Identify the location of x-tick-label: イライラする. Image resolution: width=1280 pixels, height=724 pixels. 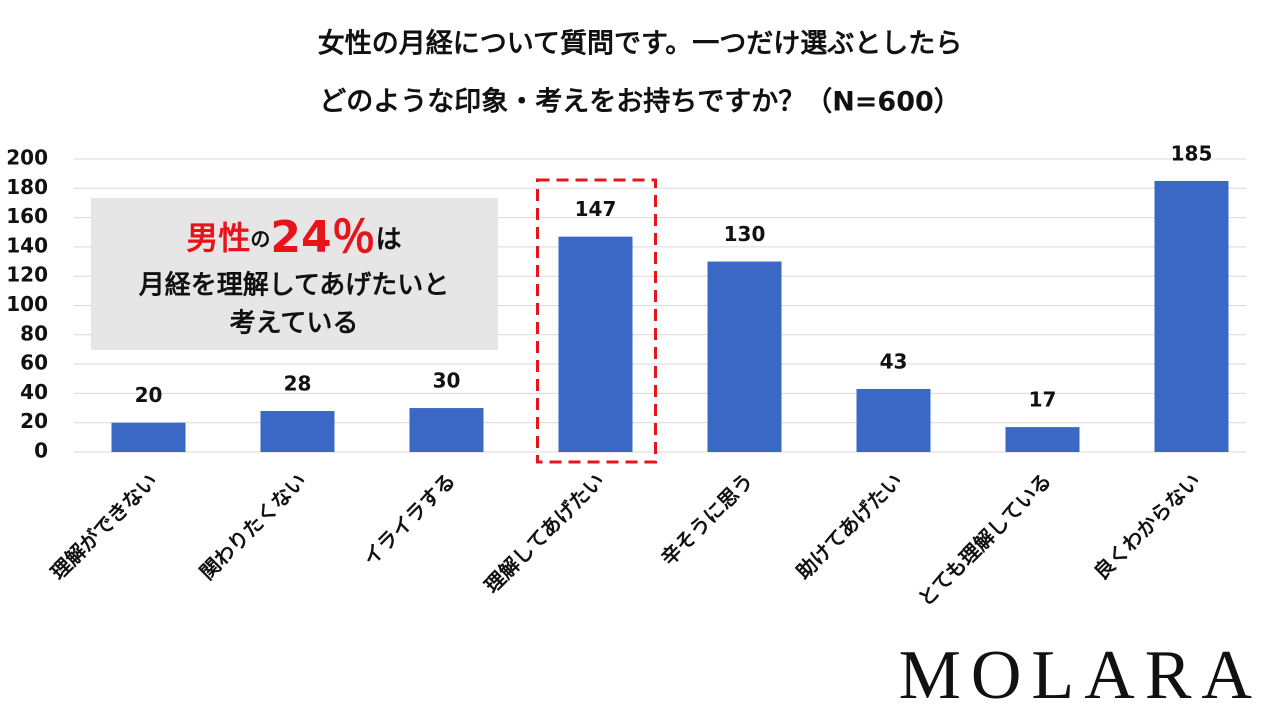
(409, 519).